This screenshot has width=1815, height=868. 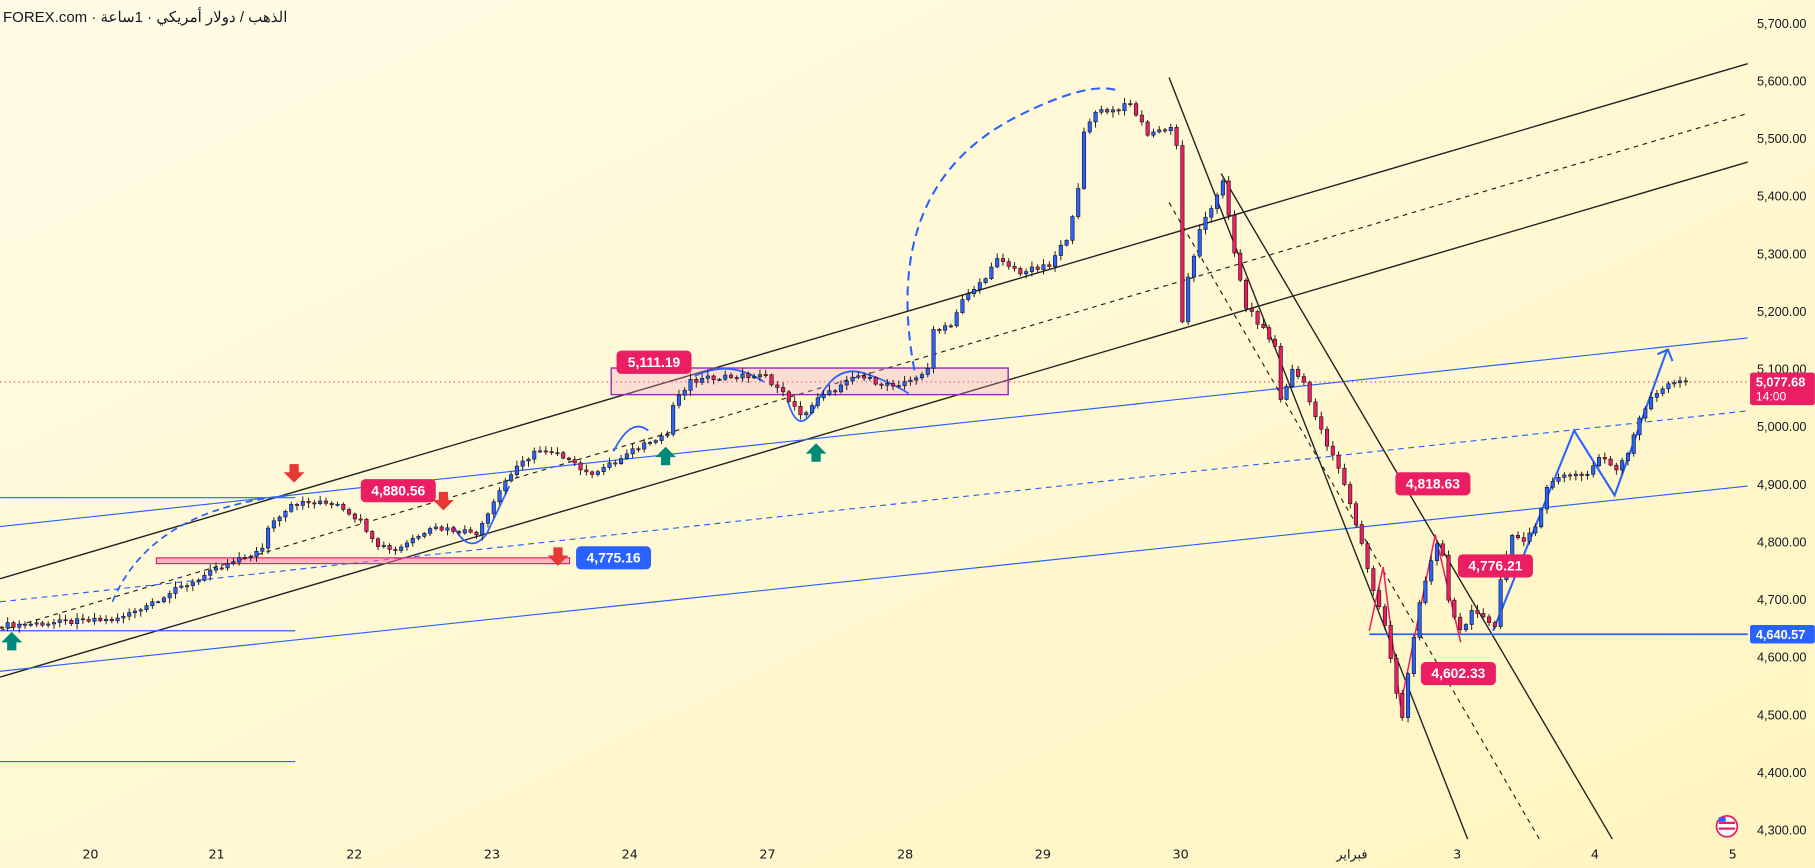 I want to click on price-tick-label: 5,700.00, so click(x=1782, y=23).